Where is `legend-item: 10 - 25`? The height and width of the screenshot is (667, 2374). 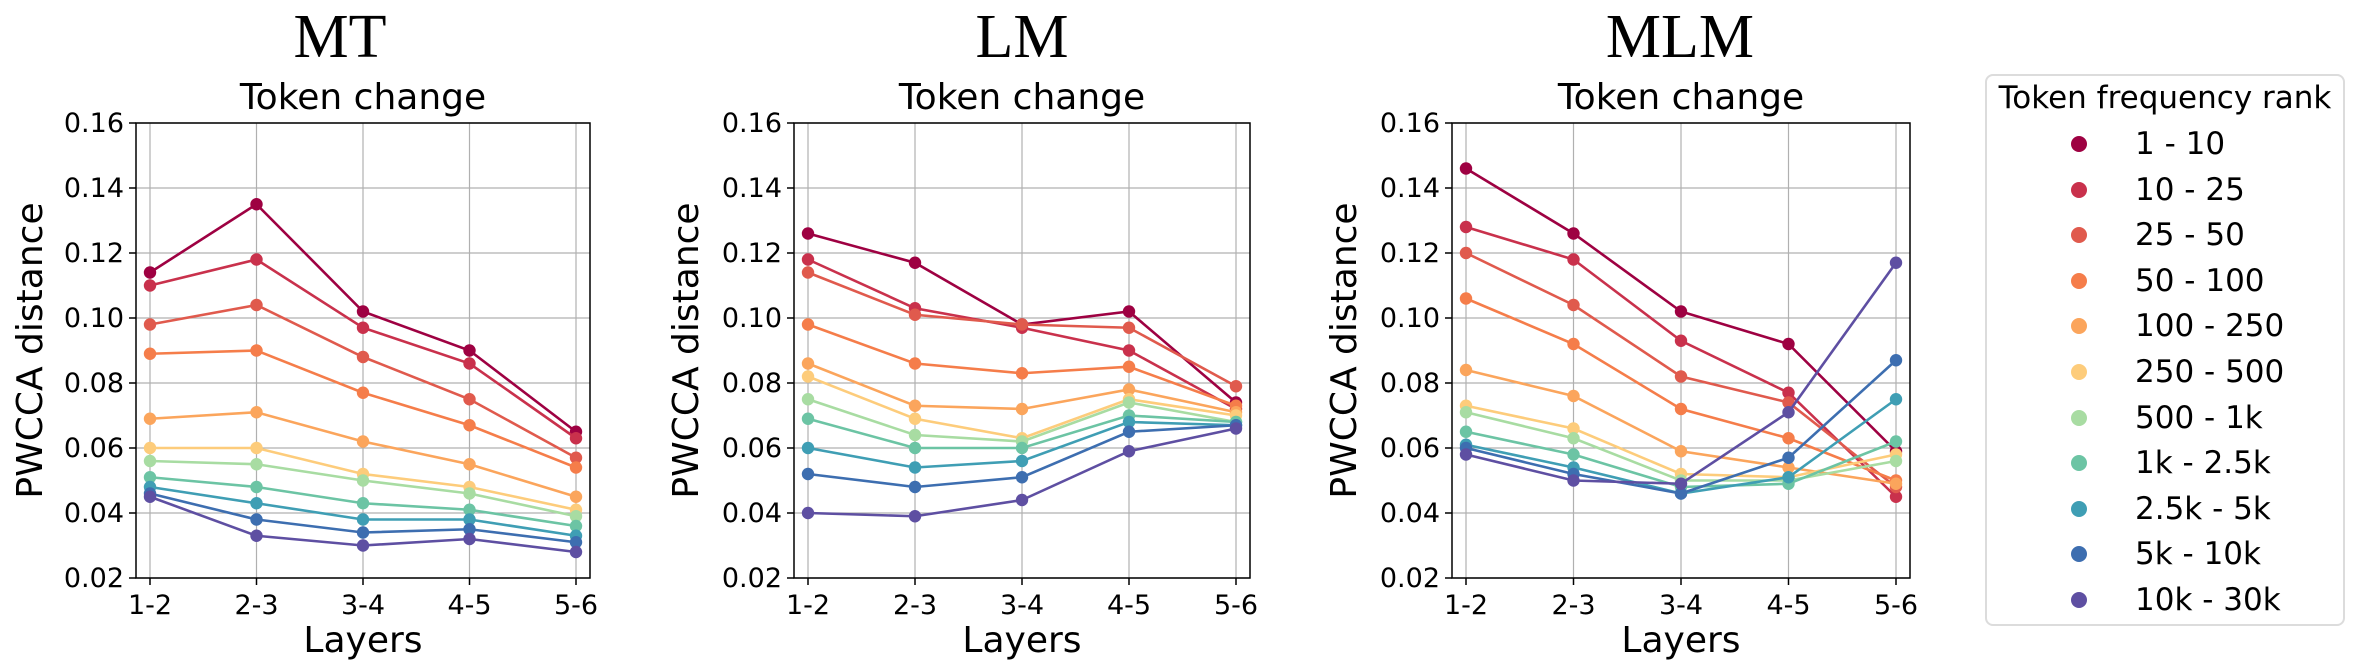
legend-item: 10 - 25 is located at coordinates (2165, 190).